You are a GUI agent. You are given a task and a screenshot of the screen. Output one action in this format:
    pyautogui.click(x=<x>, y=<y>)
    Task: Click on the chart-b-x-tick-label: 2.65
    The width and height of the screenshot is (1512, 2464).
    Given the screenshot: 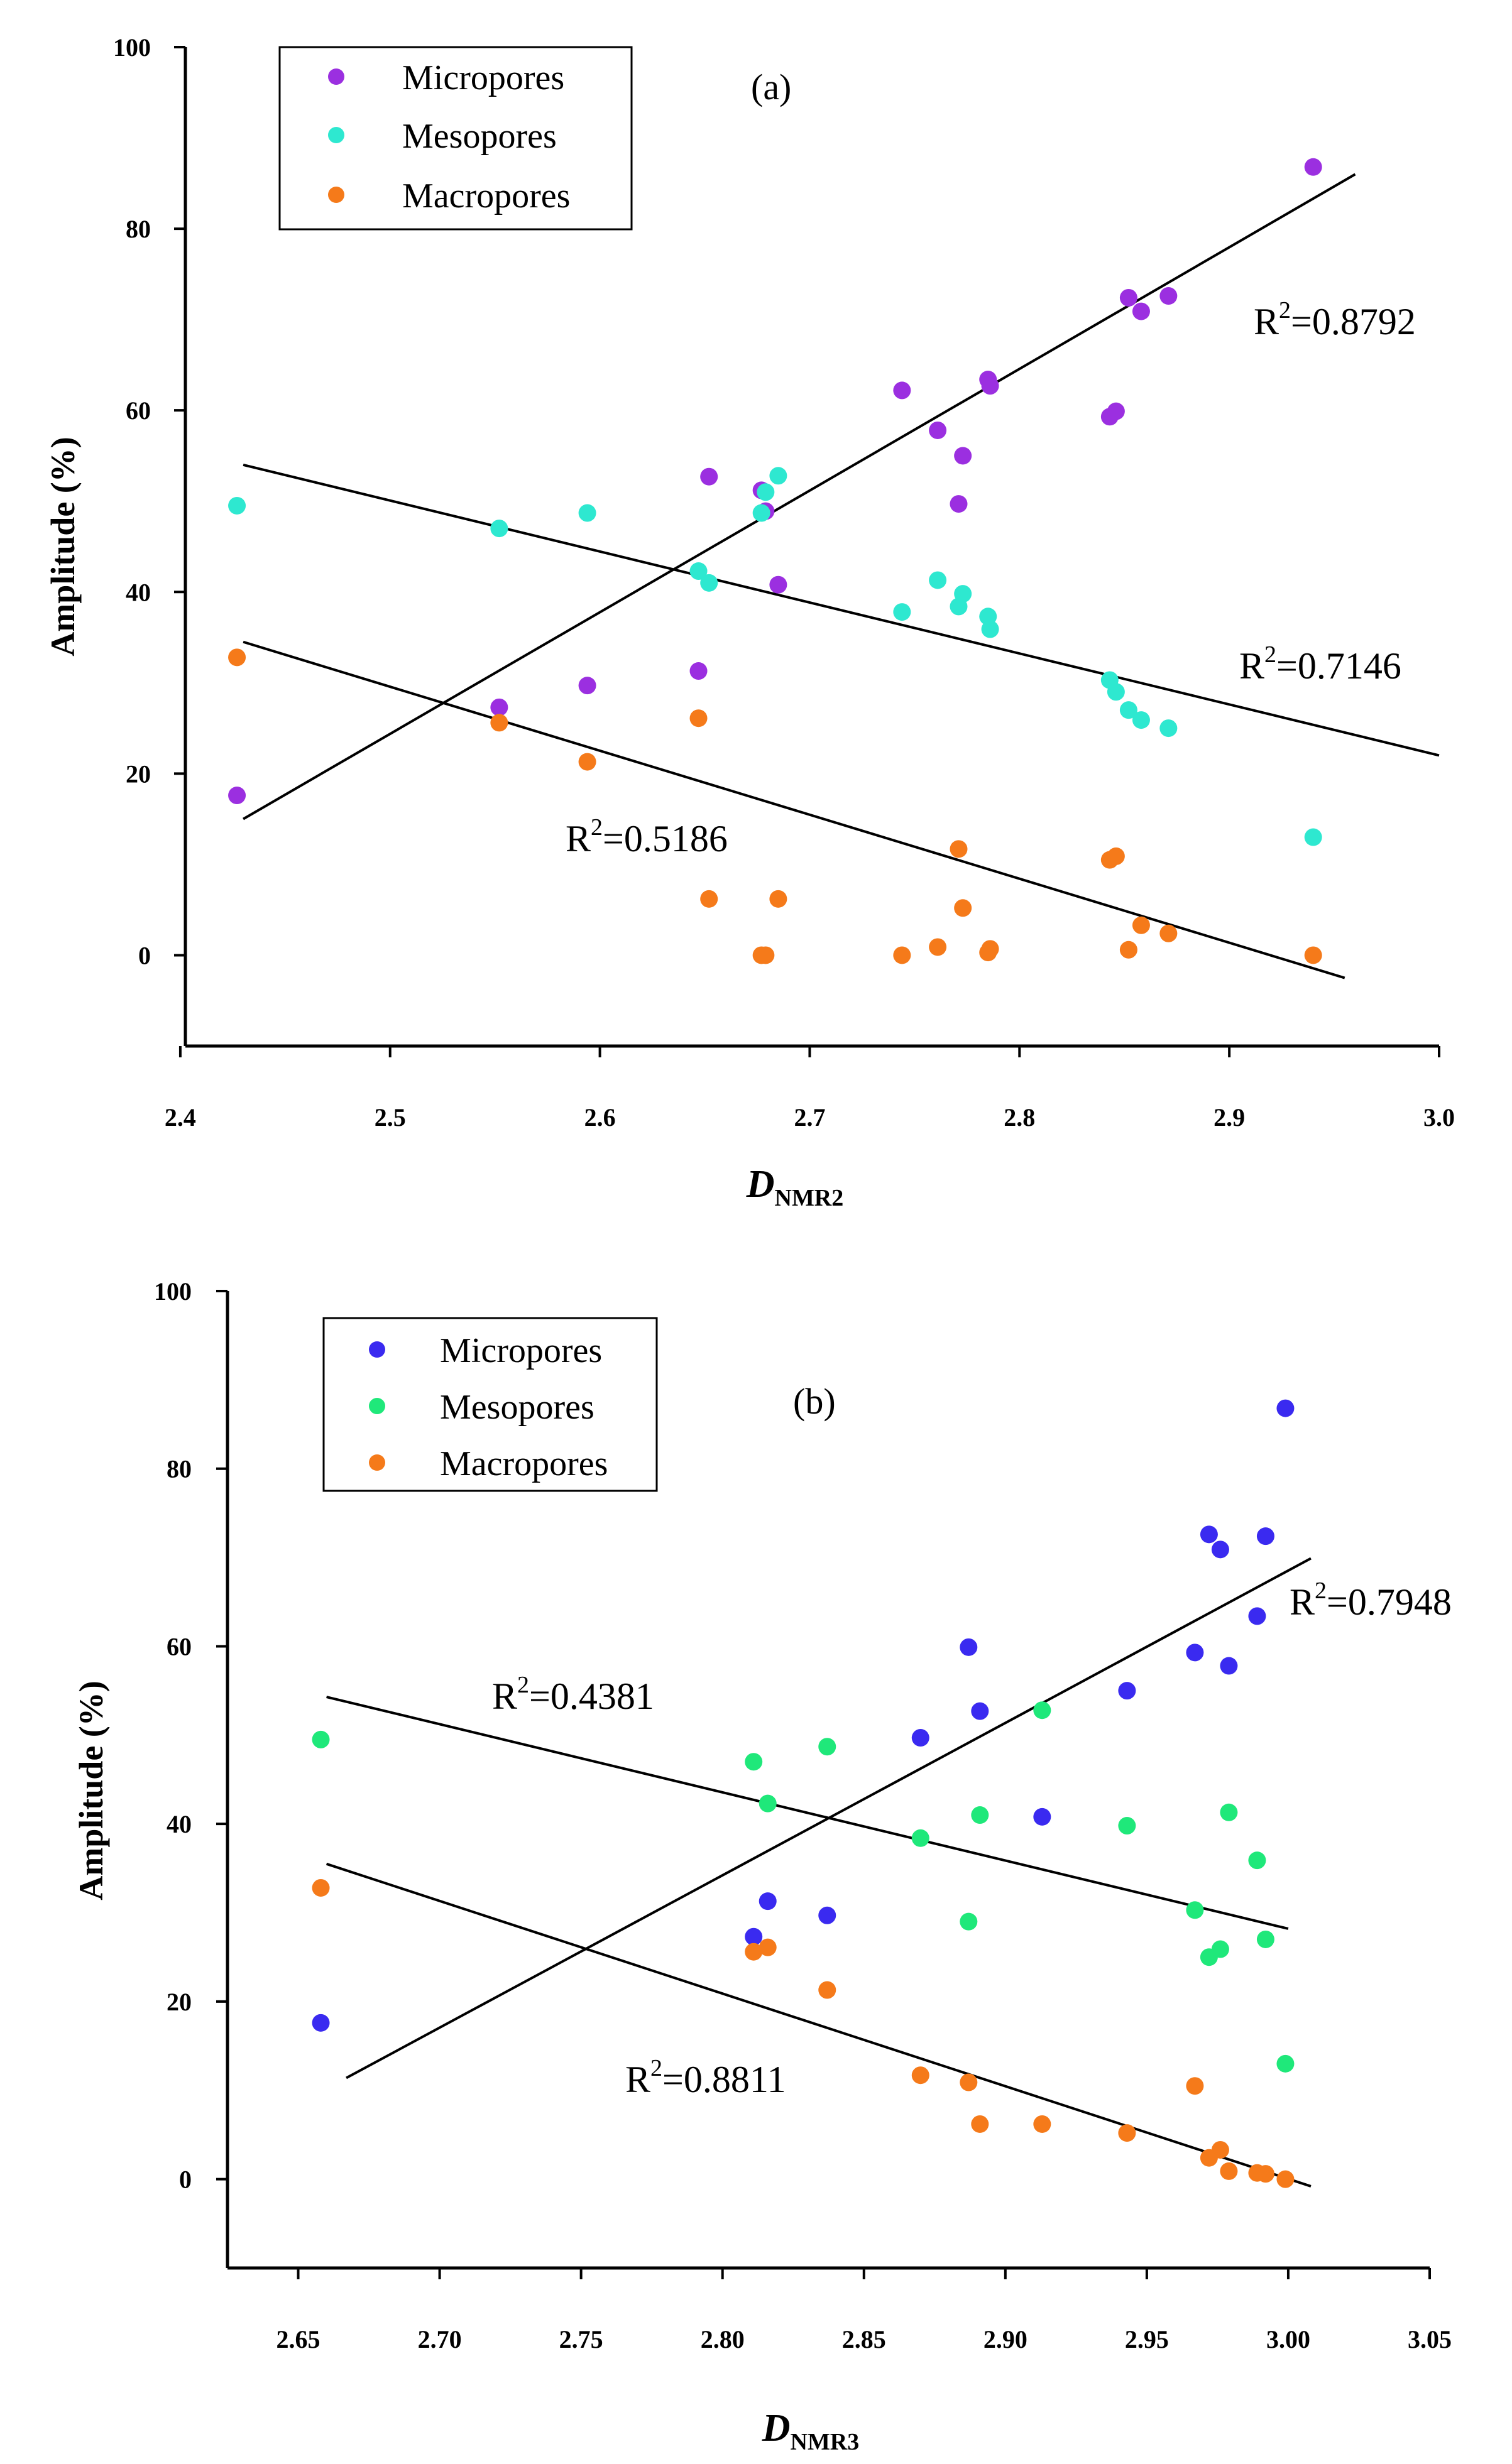 What is the action you would take?
    pyautogui.click(x=298, y=2339)
    